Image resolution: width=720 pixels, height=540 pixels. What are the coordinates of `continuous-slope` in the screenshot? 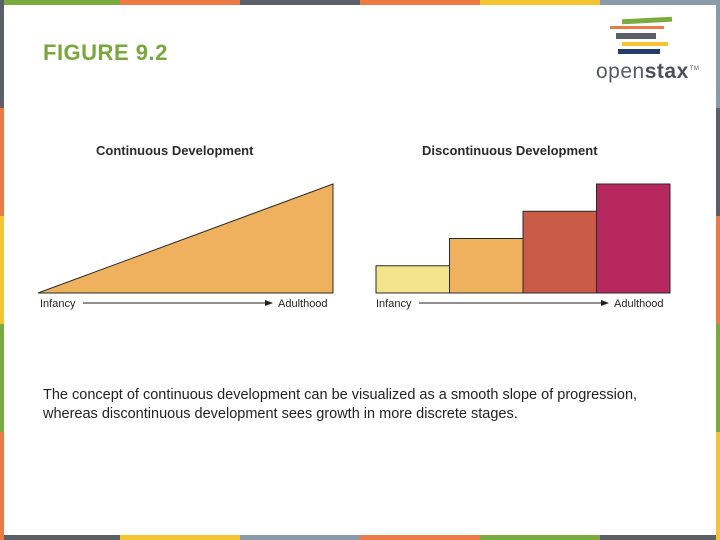 It's located at (185, 238).